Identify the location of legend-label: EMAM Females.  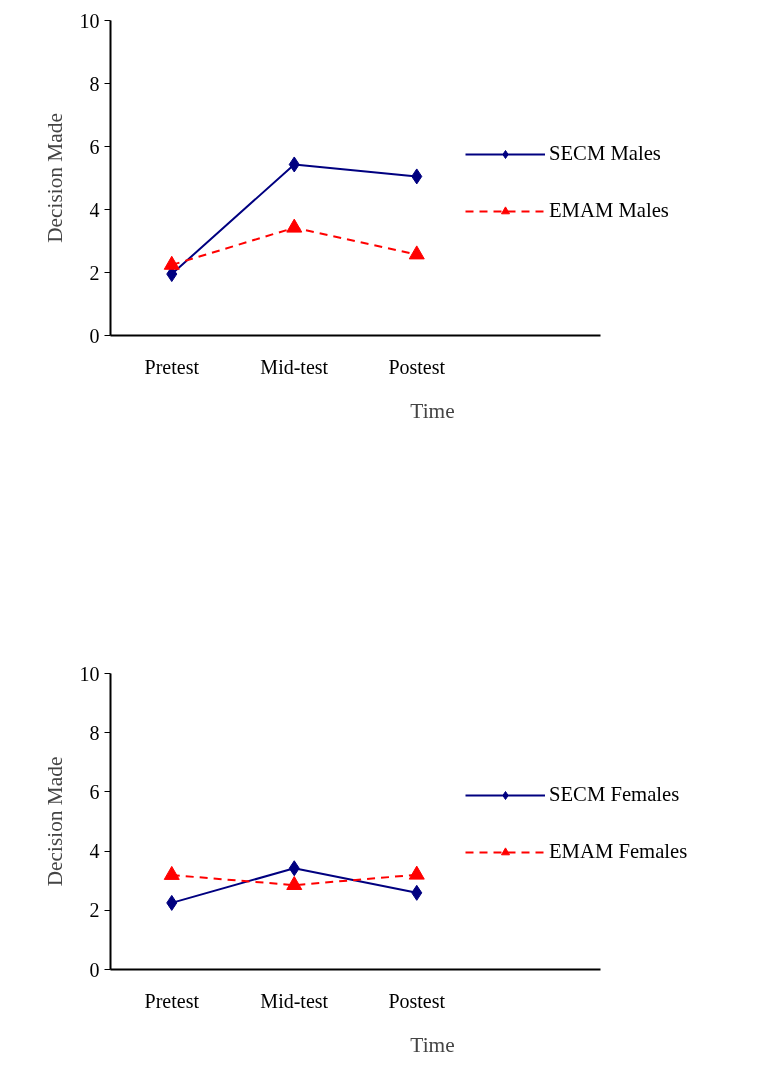
(618, 851).